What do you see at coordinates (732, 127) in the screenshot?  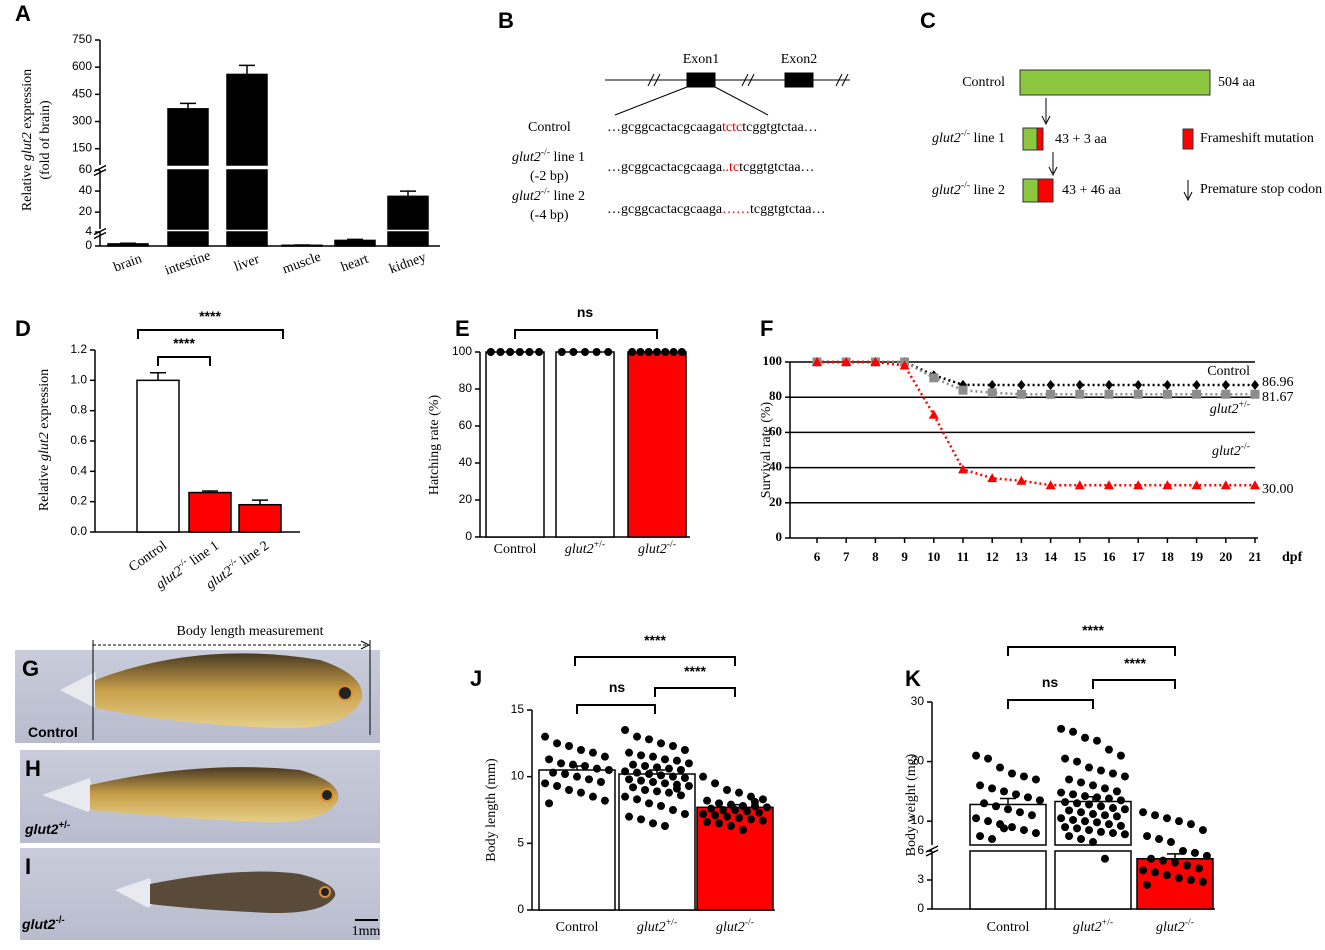 I see `sequence-part: tctc` at bounding box center [732, 127].